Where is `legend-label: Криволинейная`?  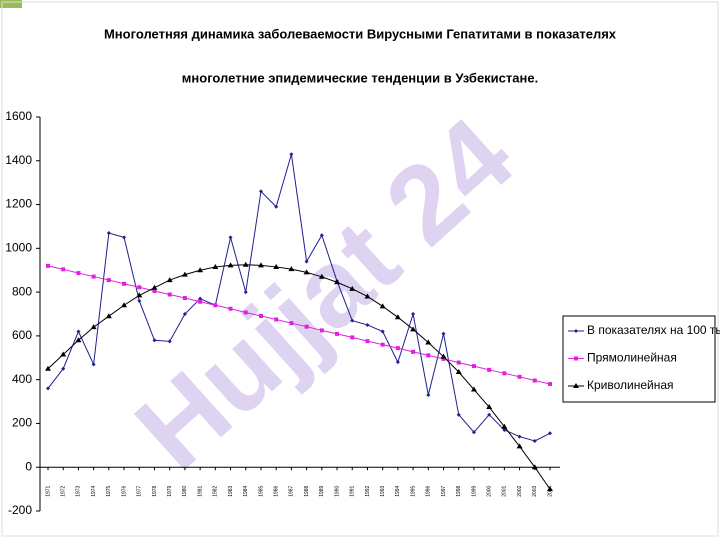
legend-label: Криволинейная is located at coordinates (630, 385).